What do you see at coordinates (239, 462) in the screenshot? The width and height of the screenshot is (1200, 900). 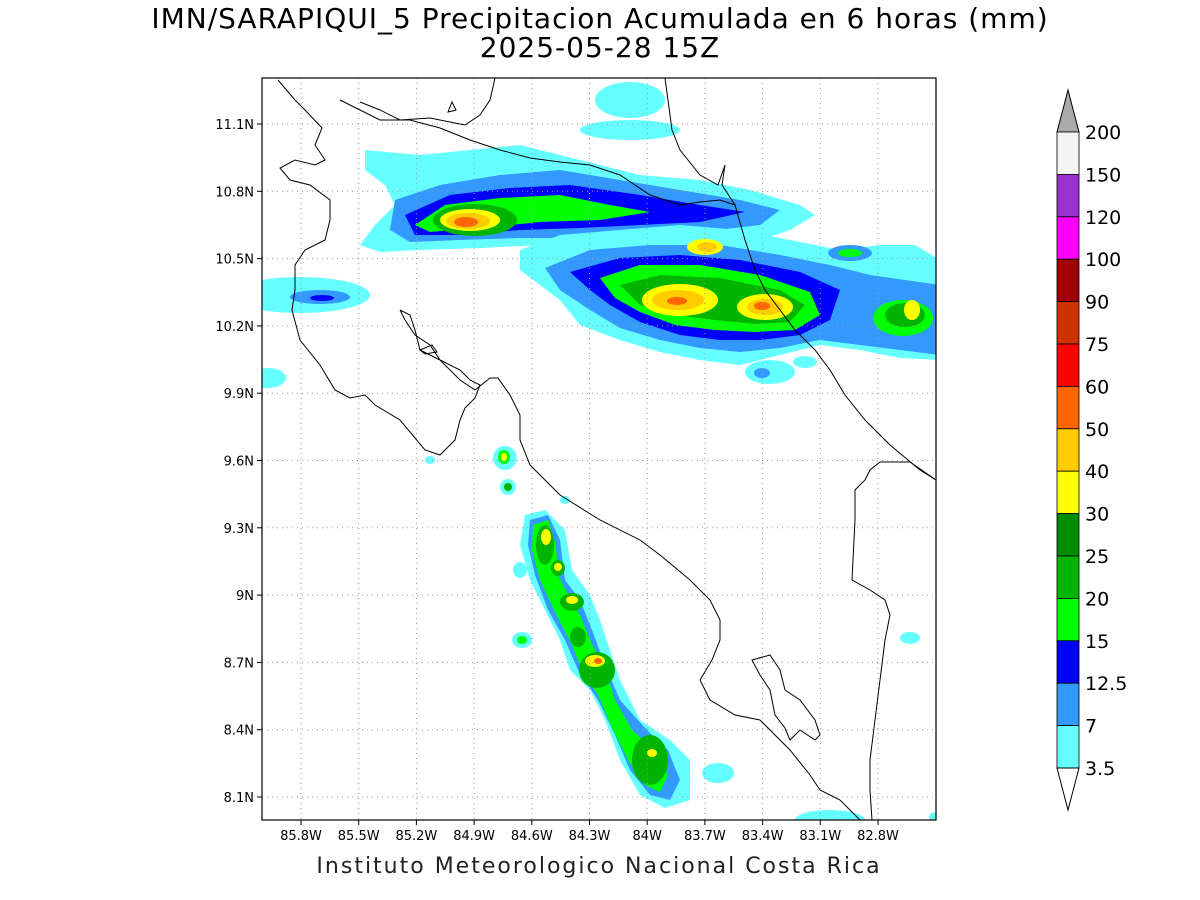 I see `lat-tick-label: 9.6N` at bounding box center [239, 462].